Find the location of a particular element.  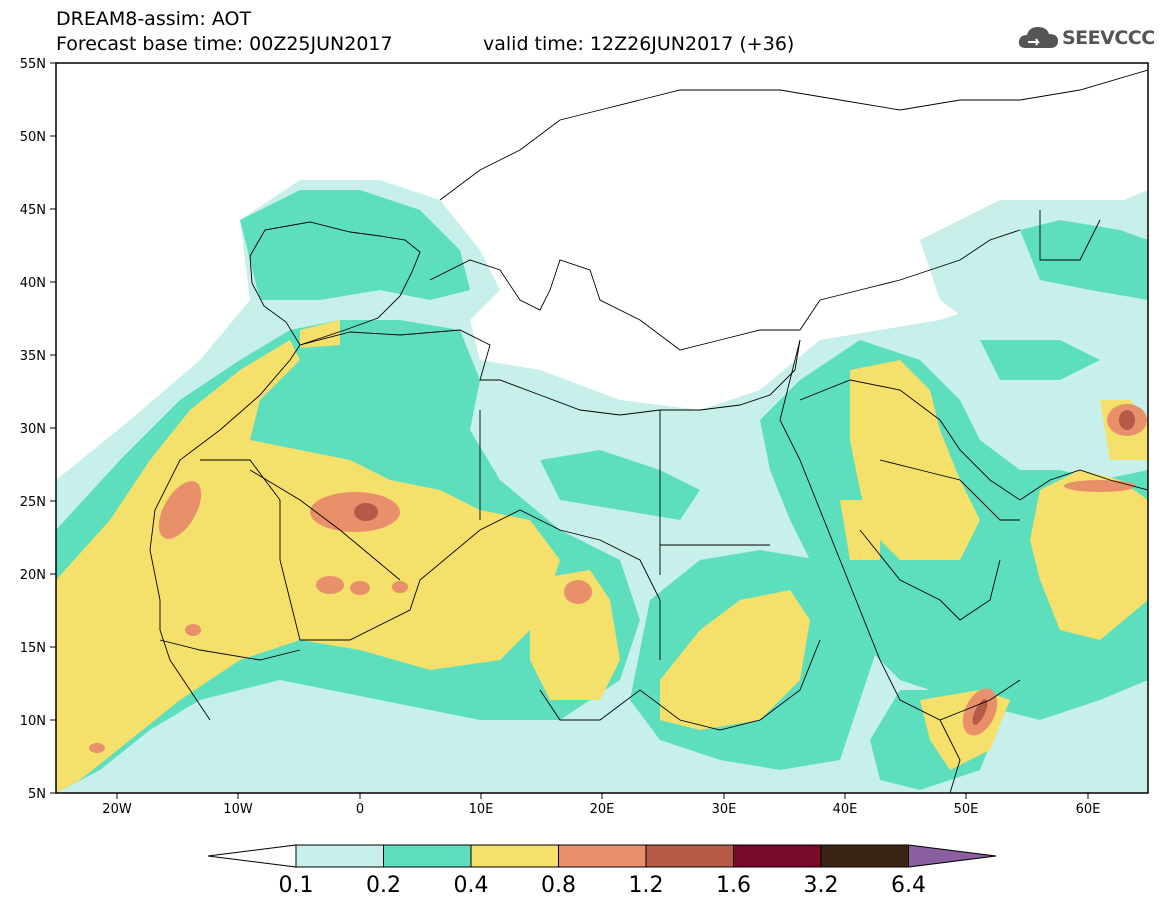

colorbar is located at coordinates (602, 856).